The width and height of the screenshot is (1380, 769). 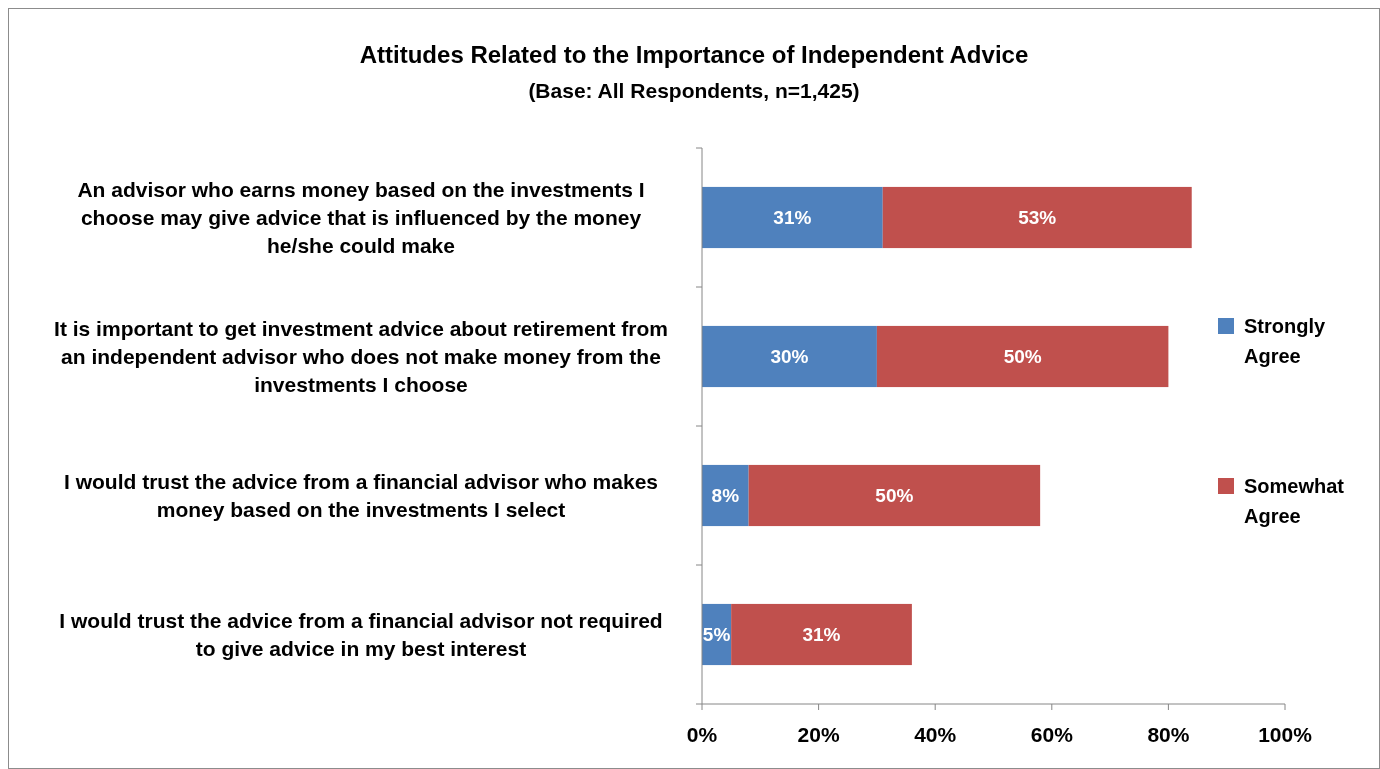 I want to click on x-tick-label: 80%, so click(x=1168, y=734).